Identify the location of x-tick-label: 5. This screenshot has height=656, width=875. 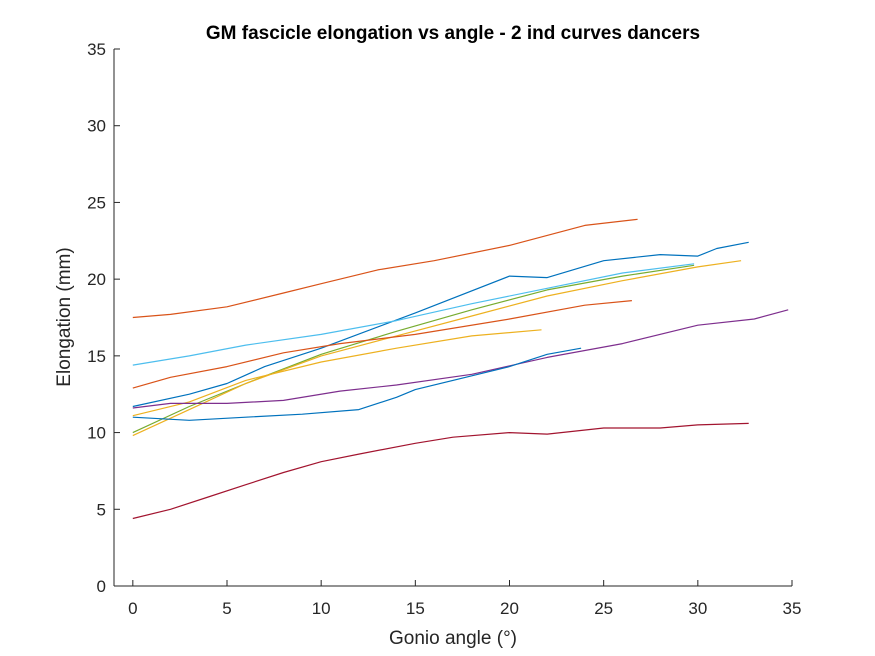
(226, 608).